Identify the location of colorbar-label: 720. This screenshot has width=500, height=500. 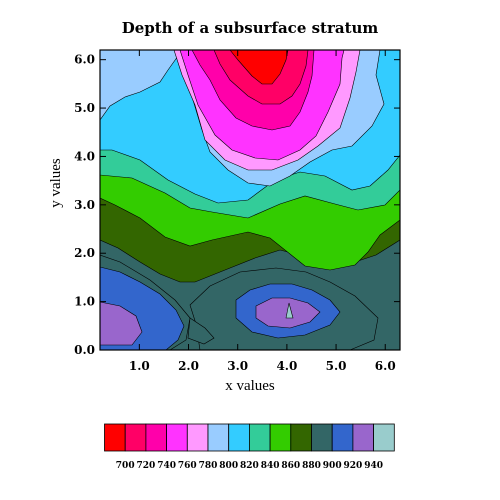
(146, 466).